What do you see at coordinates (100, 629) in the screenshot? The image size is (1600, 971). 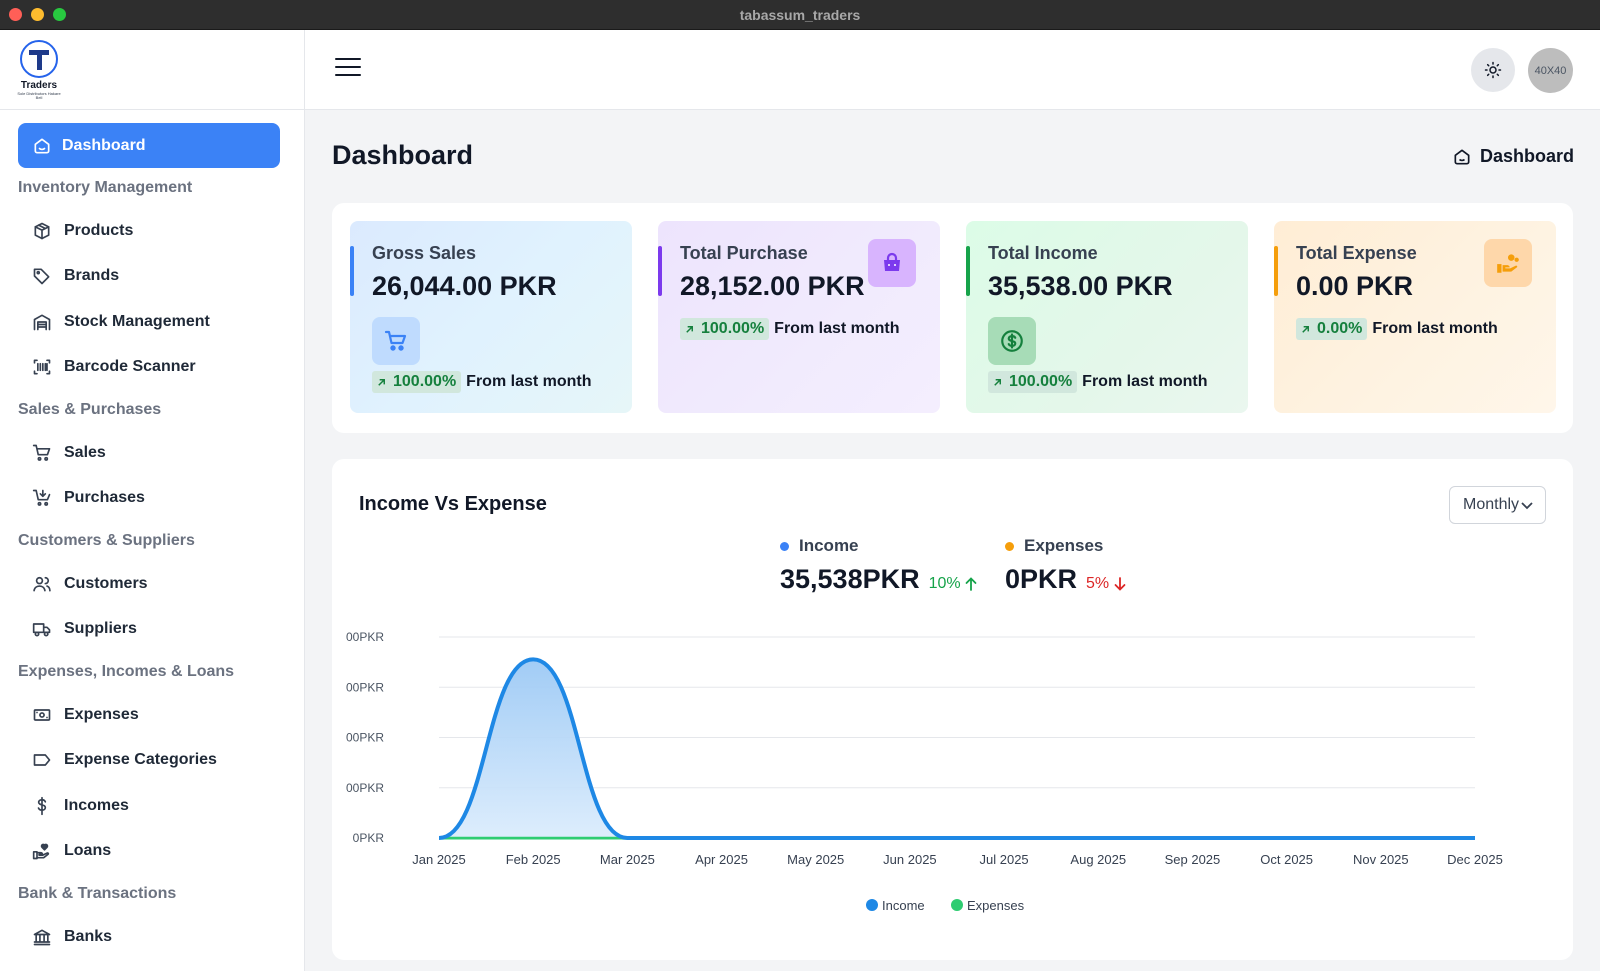 I see `sidebar-item-label: Suppliers` at bounding box center [100, 629].